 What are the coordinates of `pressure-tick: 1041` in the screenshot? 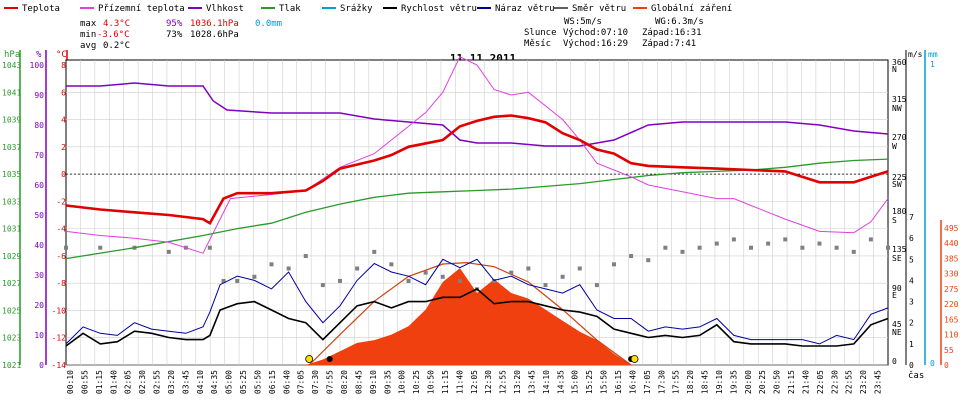 It's located at (11, 92).